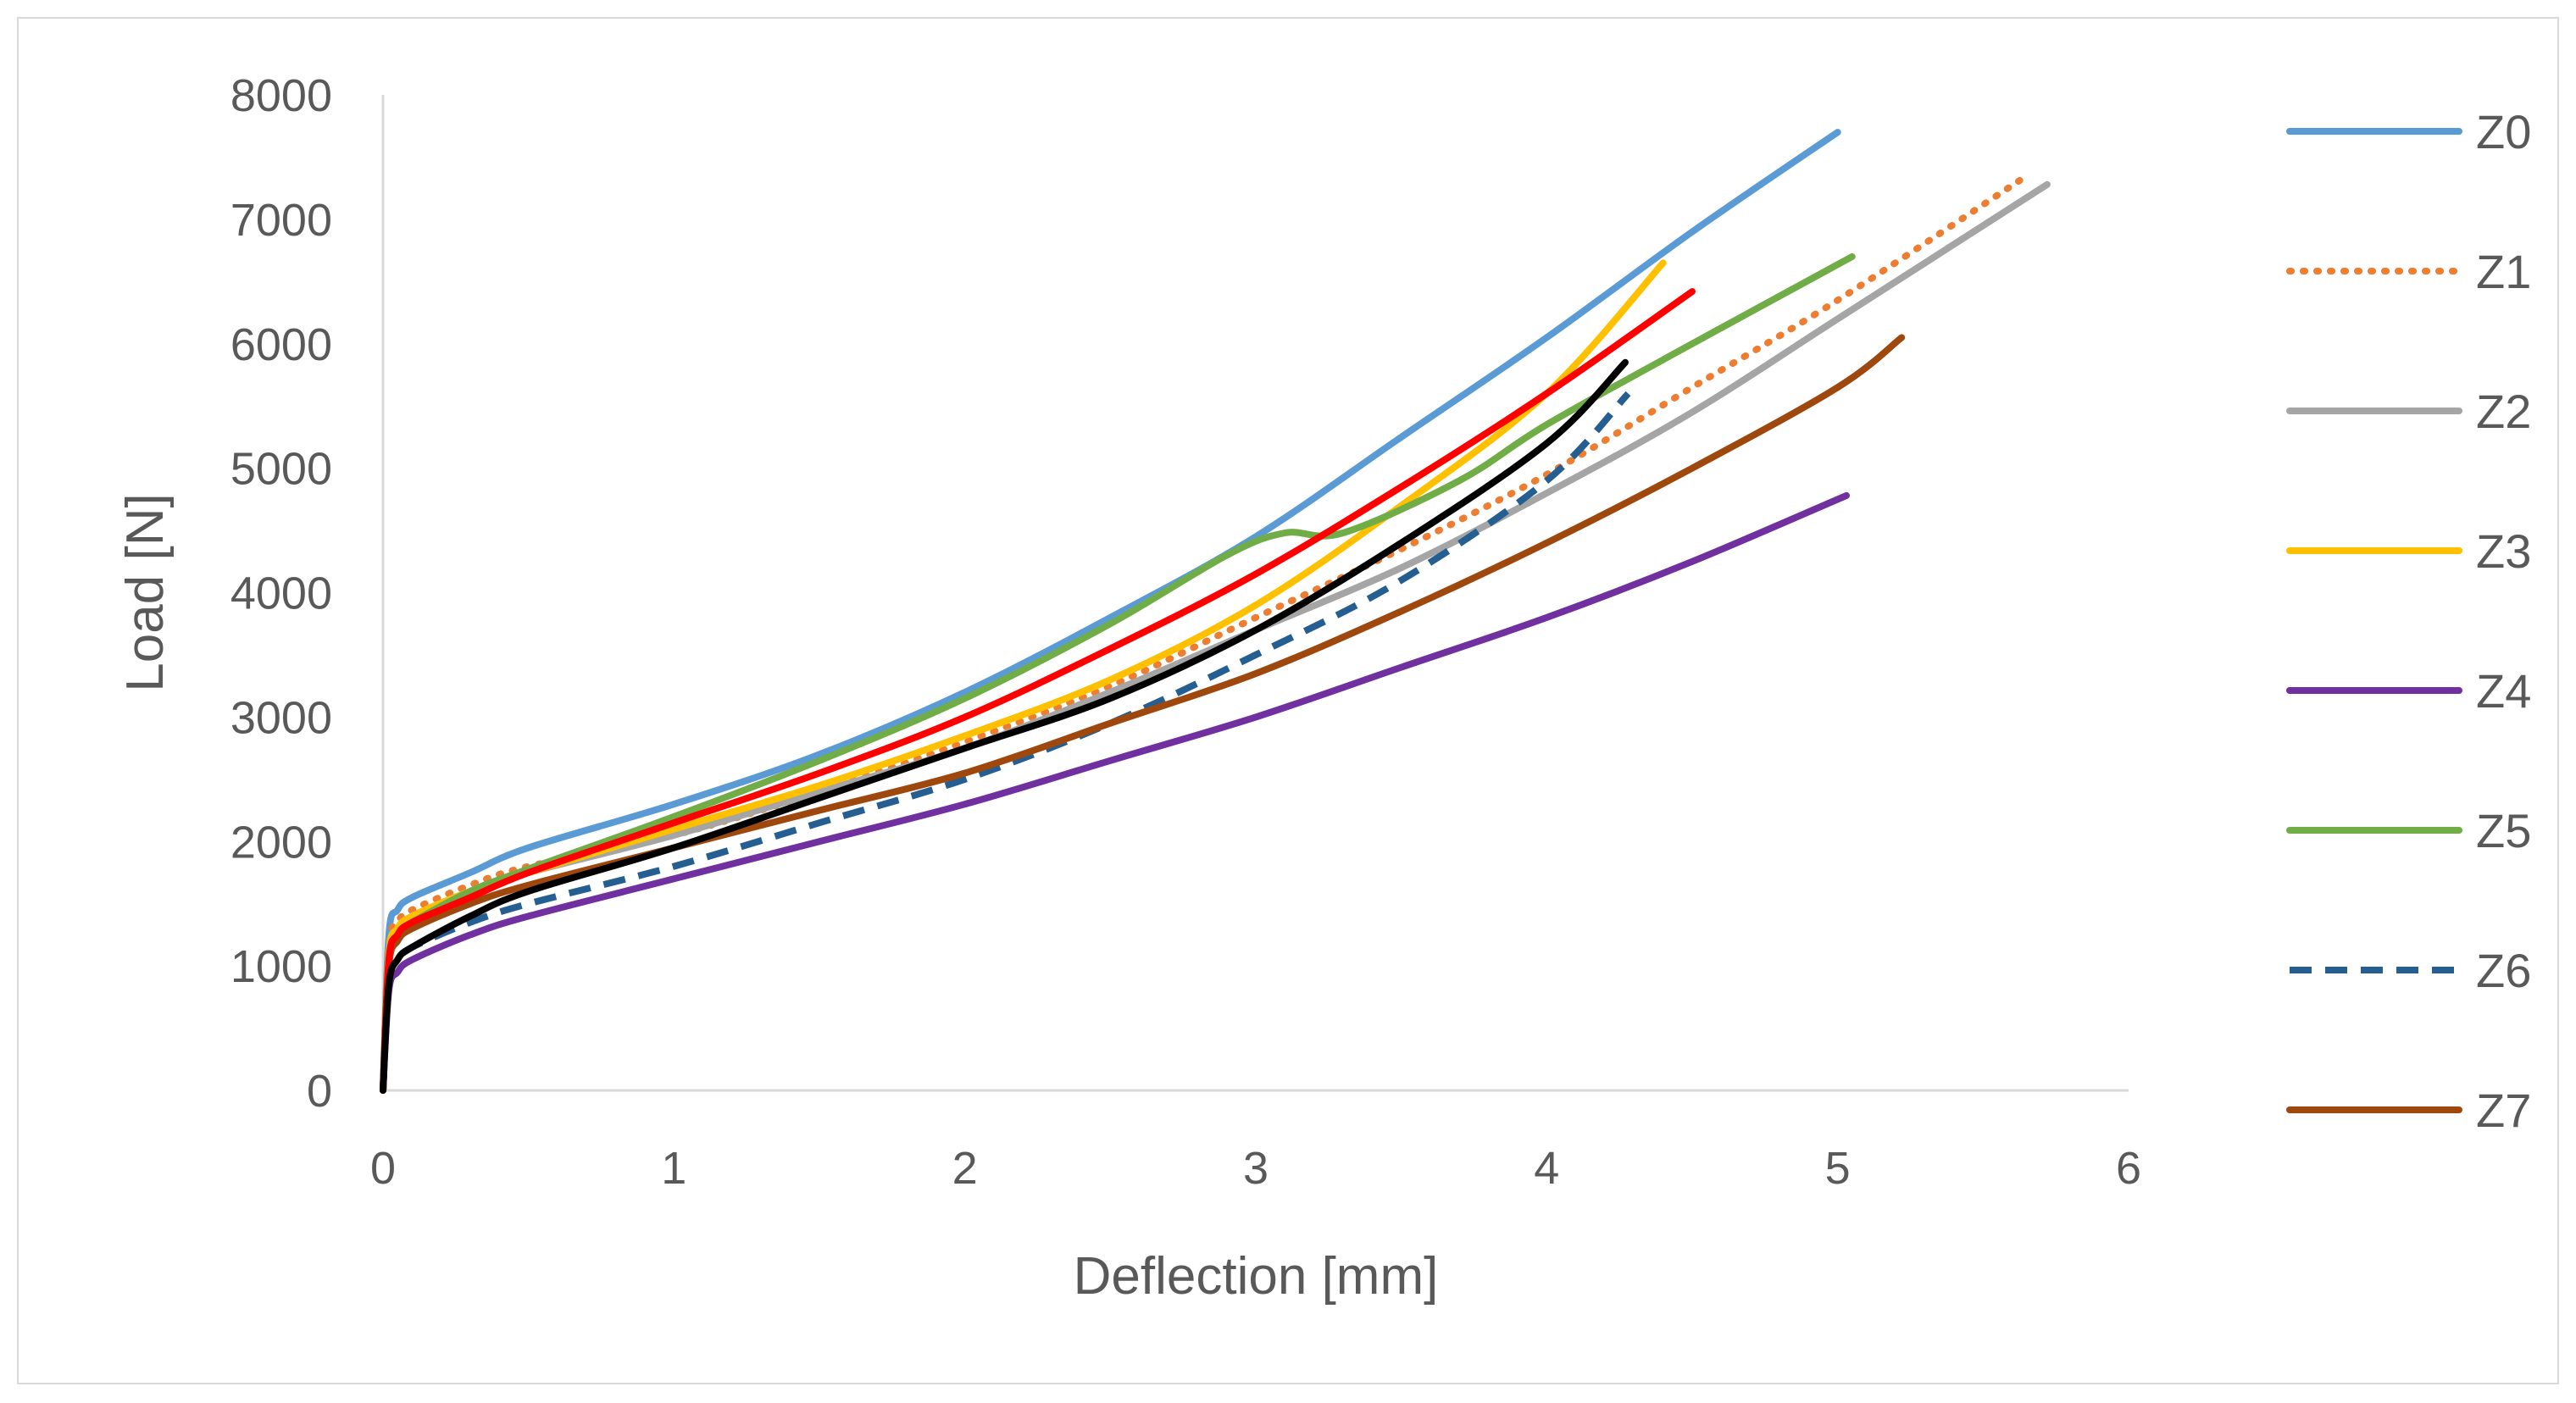 The height and width of the screenshot is (1403, 2576). Describe the element at coordinates (281, 717) in the screenshot. I see `y-tick-label: 3000` at that location.